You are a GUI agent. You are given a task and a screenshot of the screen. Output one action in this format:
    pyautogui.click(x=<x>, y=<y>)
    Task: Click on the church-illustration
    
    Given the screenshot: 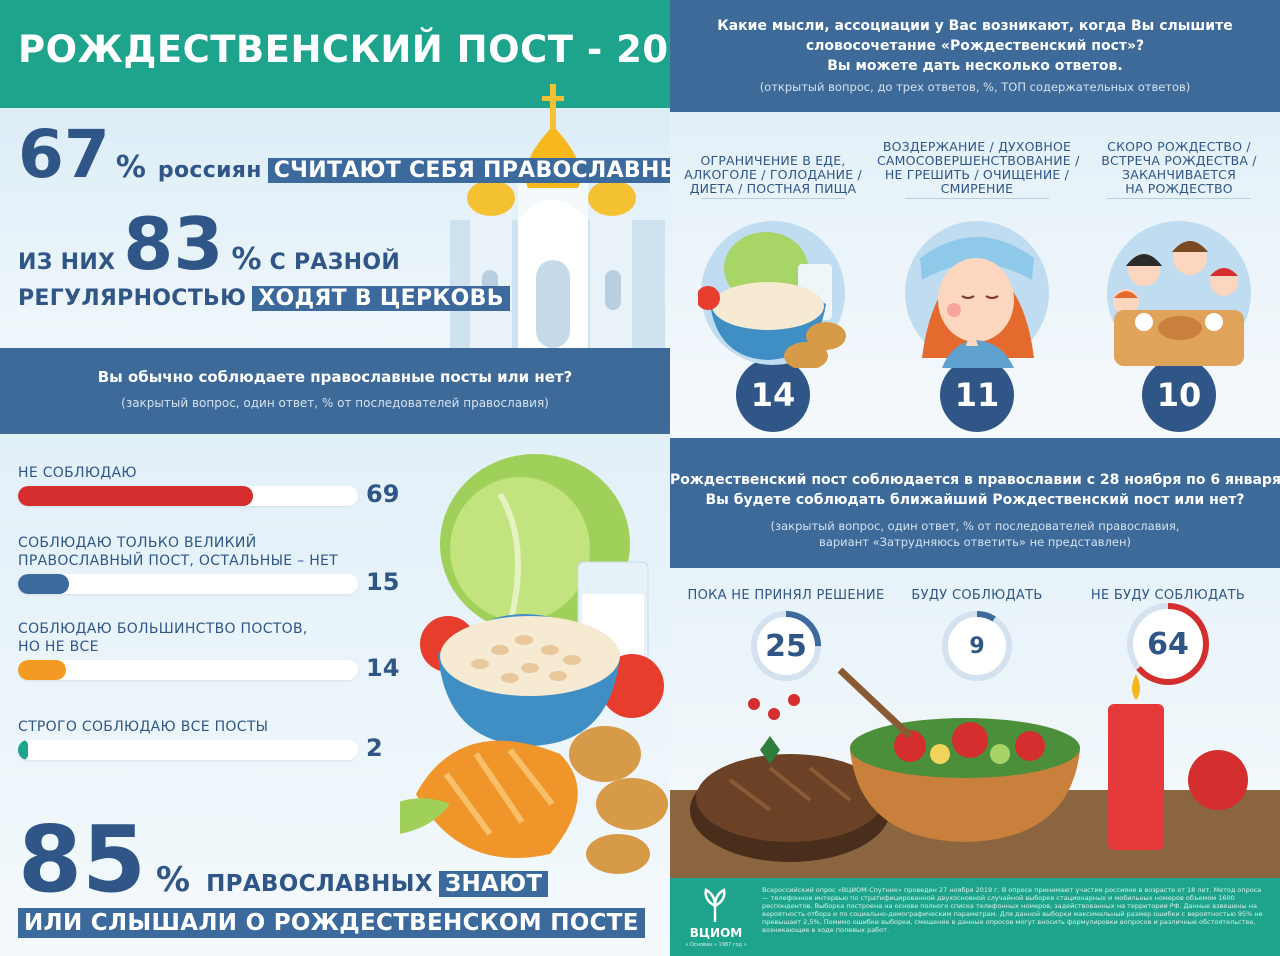 What is the action you would take?
    pyautogui.click(x=557, y=216)
    